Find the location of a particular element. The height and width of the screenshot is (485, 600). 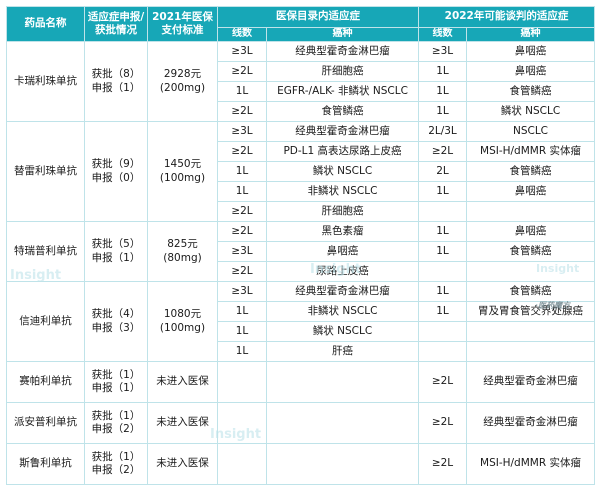

header-drug-name: 药品名称 is located at coordinates (45, 24).